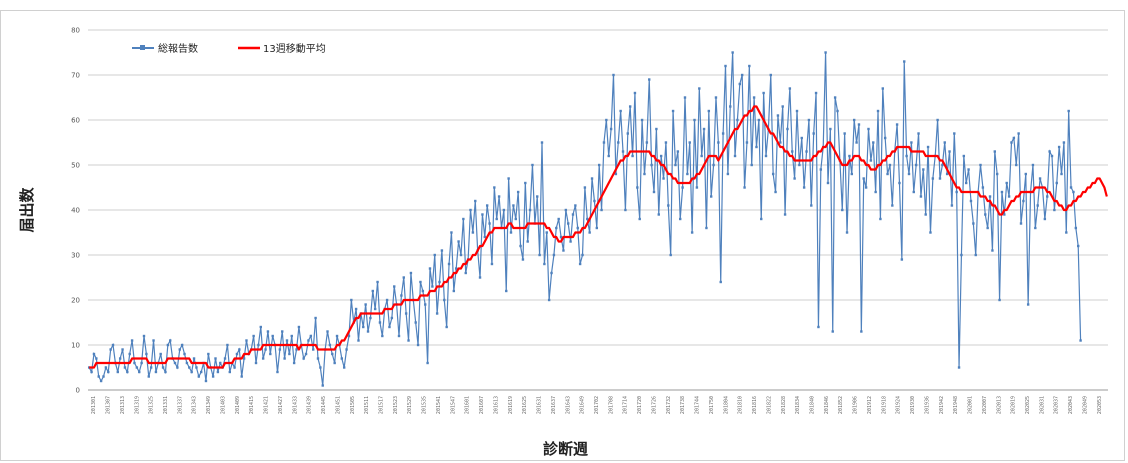 The image size is (1128, 463). I want to click on legend-total-label: 総報告数, so click(178, 48).